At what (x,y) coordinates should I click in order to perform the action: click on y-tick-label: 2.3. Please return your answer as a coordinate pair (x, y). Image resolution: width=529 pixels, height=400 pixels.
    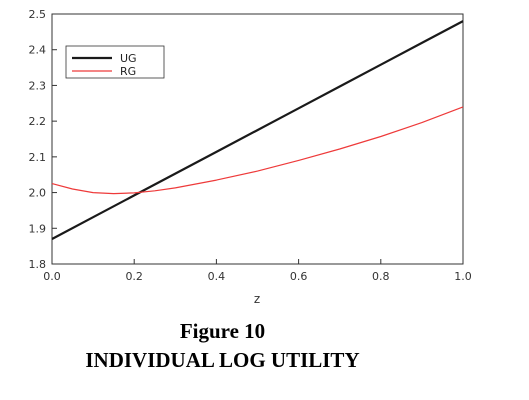
    Looking at the image, I should click on (38, 85).